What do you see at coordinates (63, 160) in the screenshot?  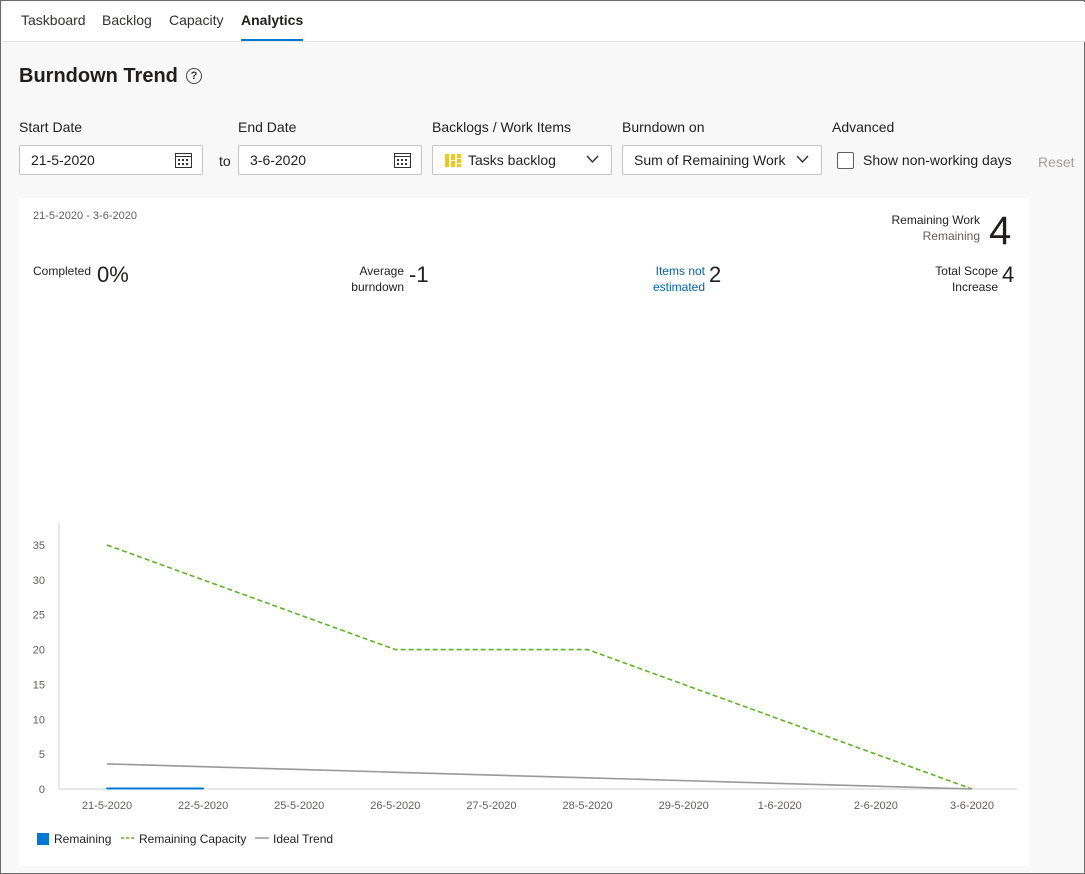 I see `start-date-value: 21-5-2020` at bounding box center [63, 160].